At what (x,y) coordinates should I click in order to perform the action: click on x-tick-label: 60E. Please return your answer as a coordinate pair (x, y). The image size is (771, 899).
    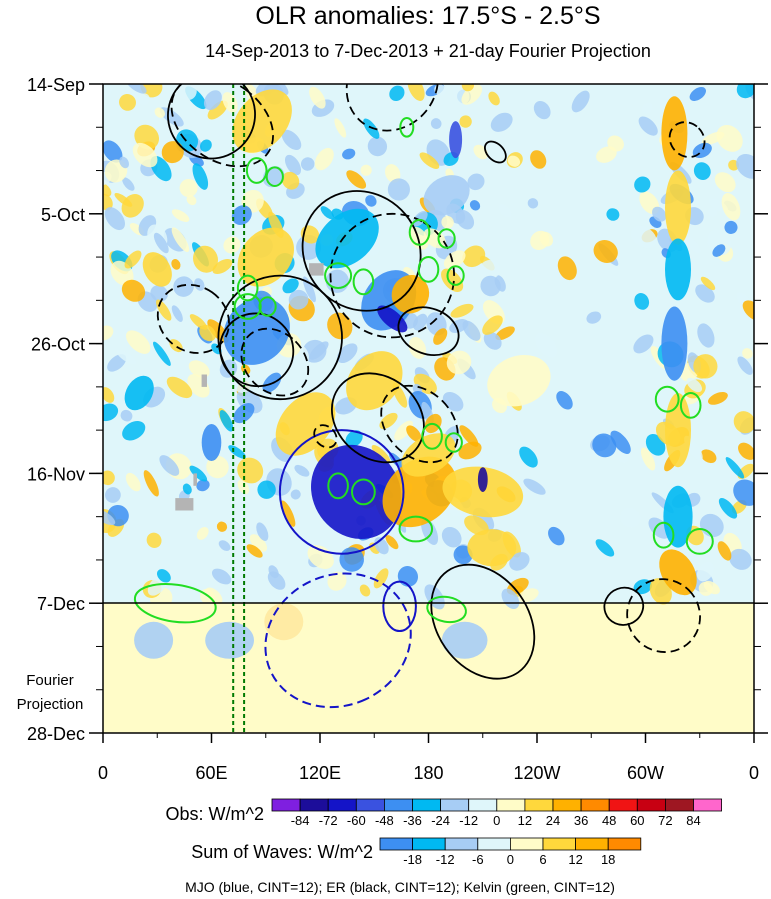
    Looking at the image, I should click on (211, 773).